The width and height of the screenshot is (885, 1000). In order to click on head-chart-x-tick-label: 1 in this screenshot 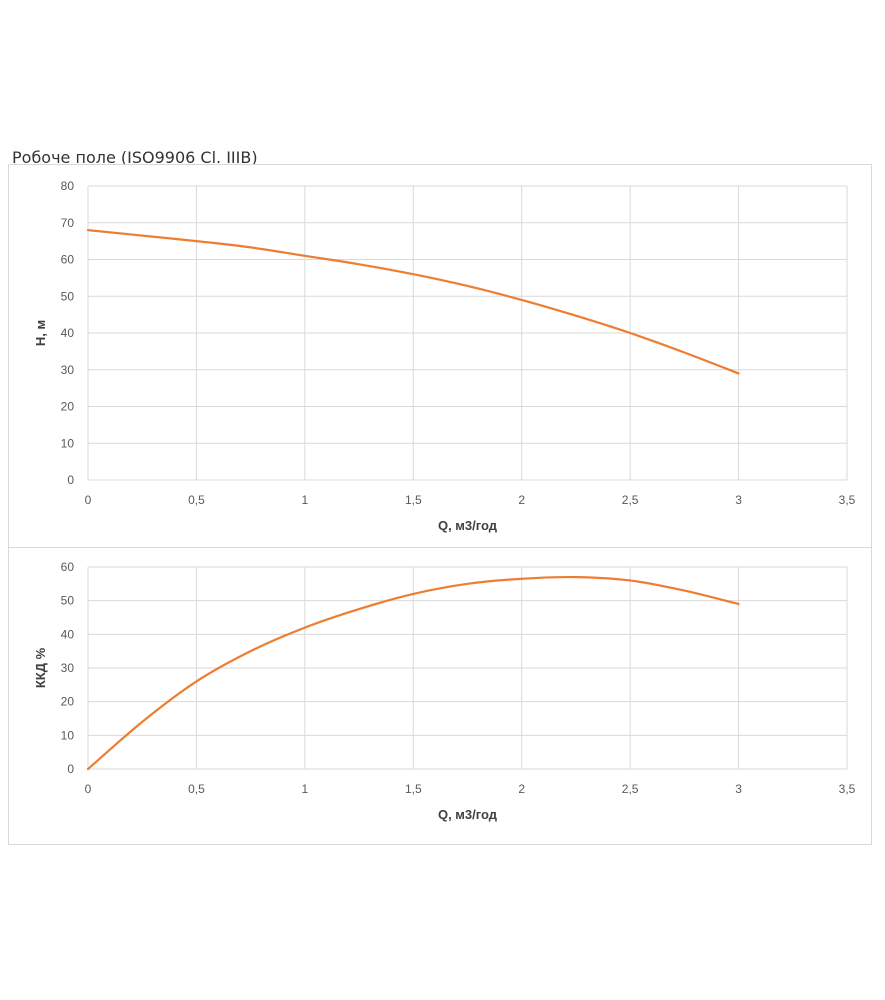, I will do `click(305, 500)`.